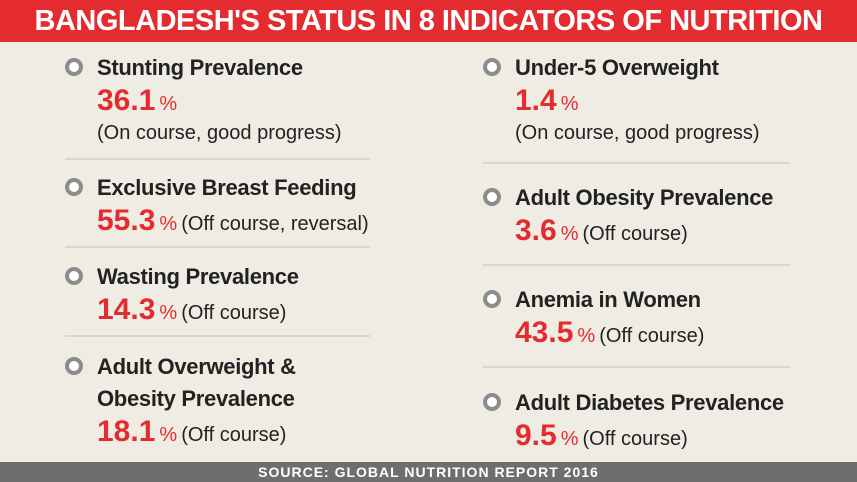 The width and height of the screenshot is (857, 482). What do you see at coordinates (126, 100) in the screenshot?
I see `indicator-value: 36.1` at bounding box center [126, 100].